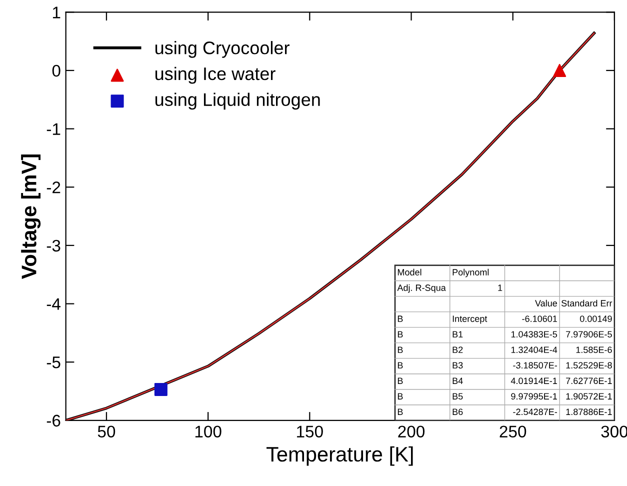  Describe the element at coordinates (208, 432) in the screenshot. I see `x-tick-label: 100` at that location.